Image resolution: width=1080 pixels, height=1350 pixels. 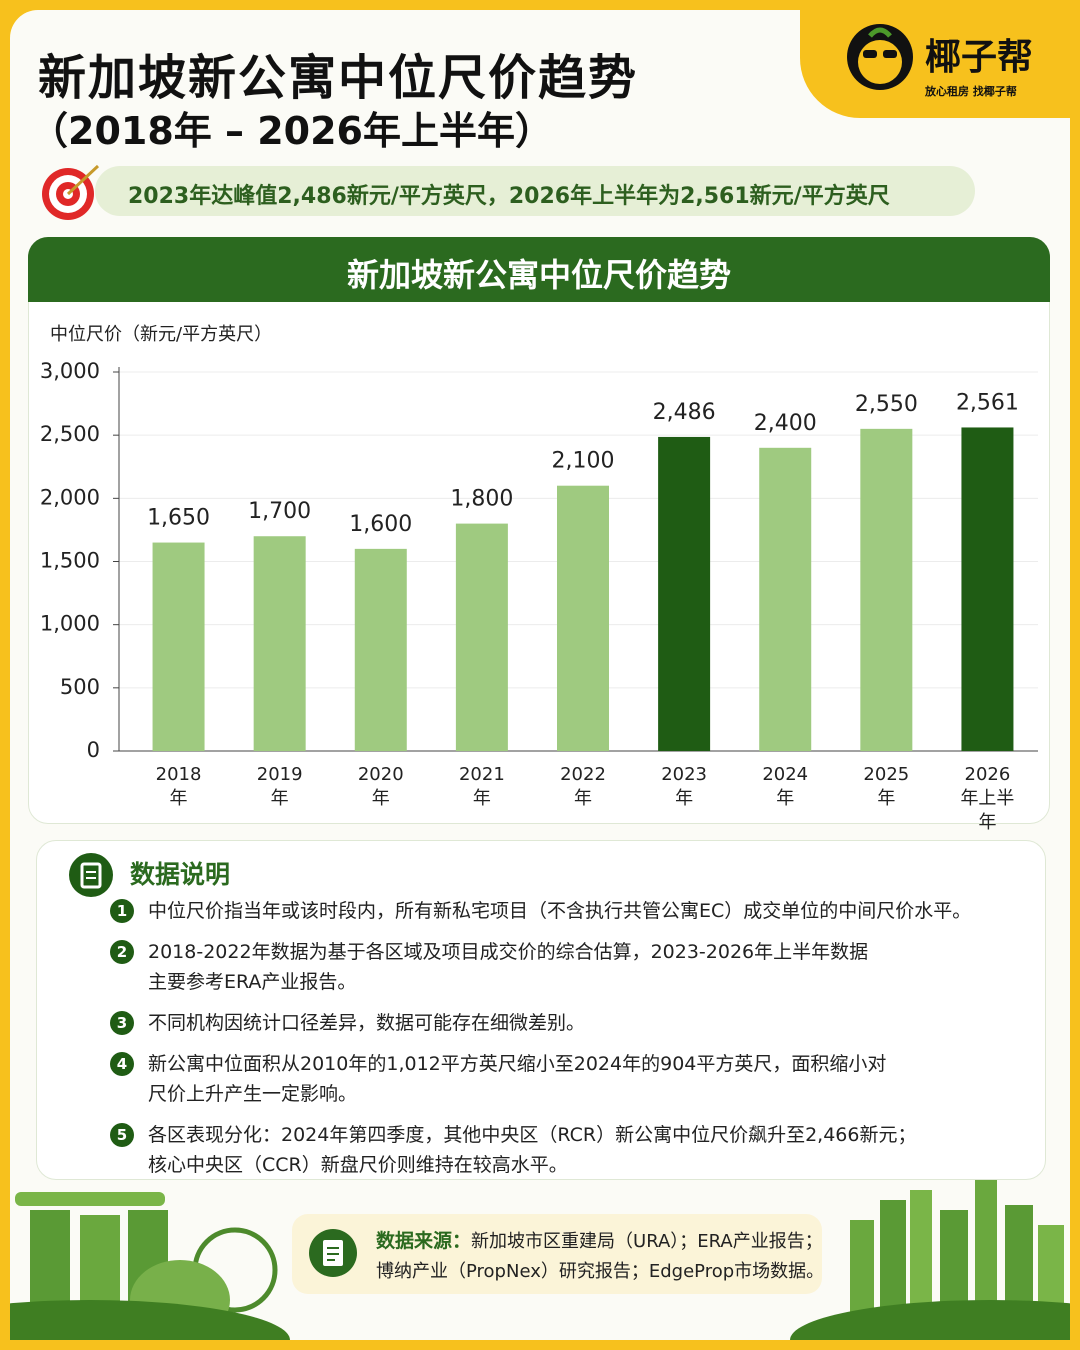 I want to click on x-tick-label: 2024年, so click(x=785, y=786).